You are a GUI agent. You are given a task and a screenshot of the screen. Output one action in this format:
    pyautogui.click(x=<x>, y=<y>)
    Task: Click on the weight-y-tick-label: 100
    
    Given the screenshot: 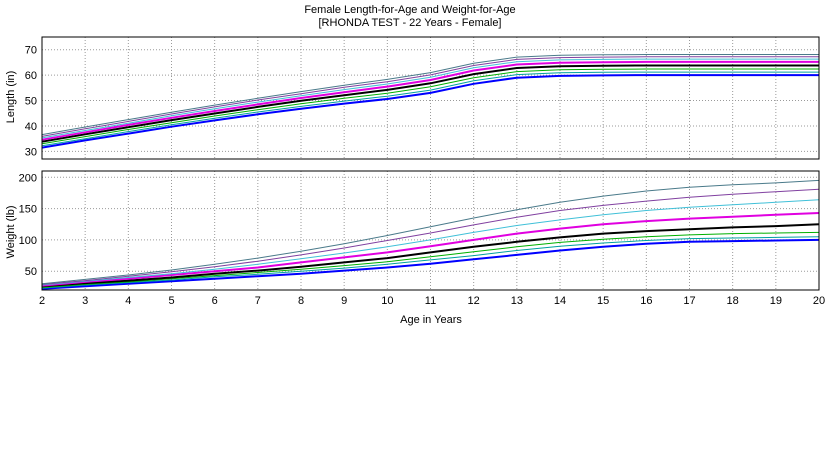 What is the action you would take?
    pyautogui.click(x=28, y=241)
    